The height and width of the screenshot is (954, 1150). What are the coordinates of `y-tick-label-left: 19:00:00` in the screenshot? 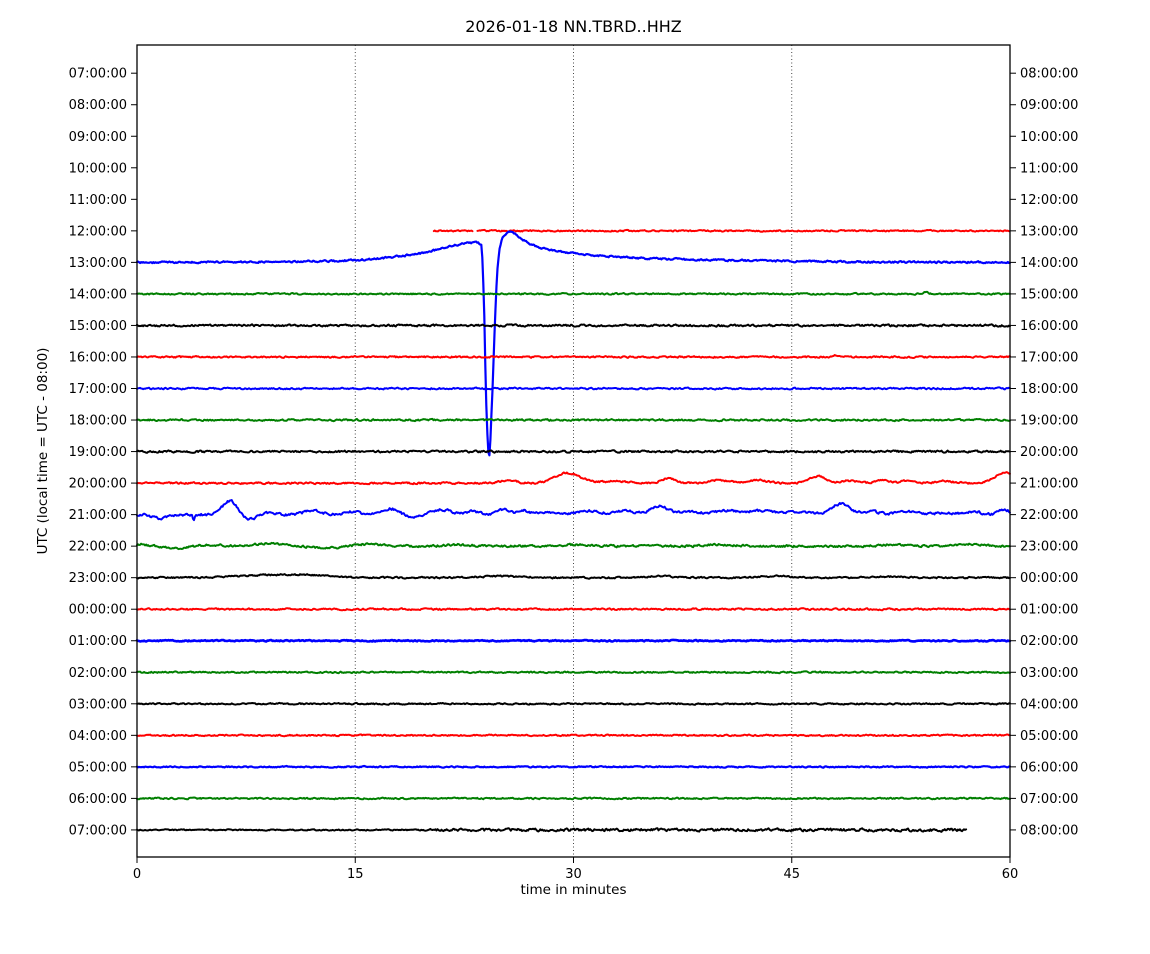 It's located at (98, 452).